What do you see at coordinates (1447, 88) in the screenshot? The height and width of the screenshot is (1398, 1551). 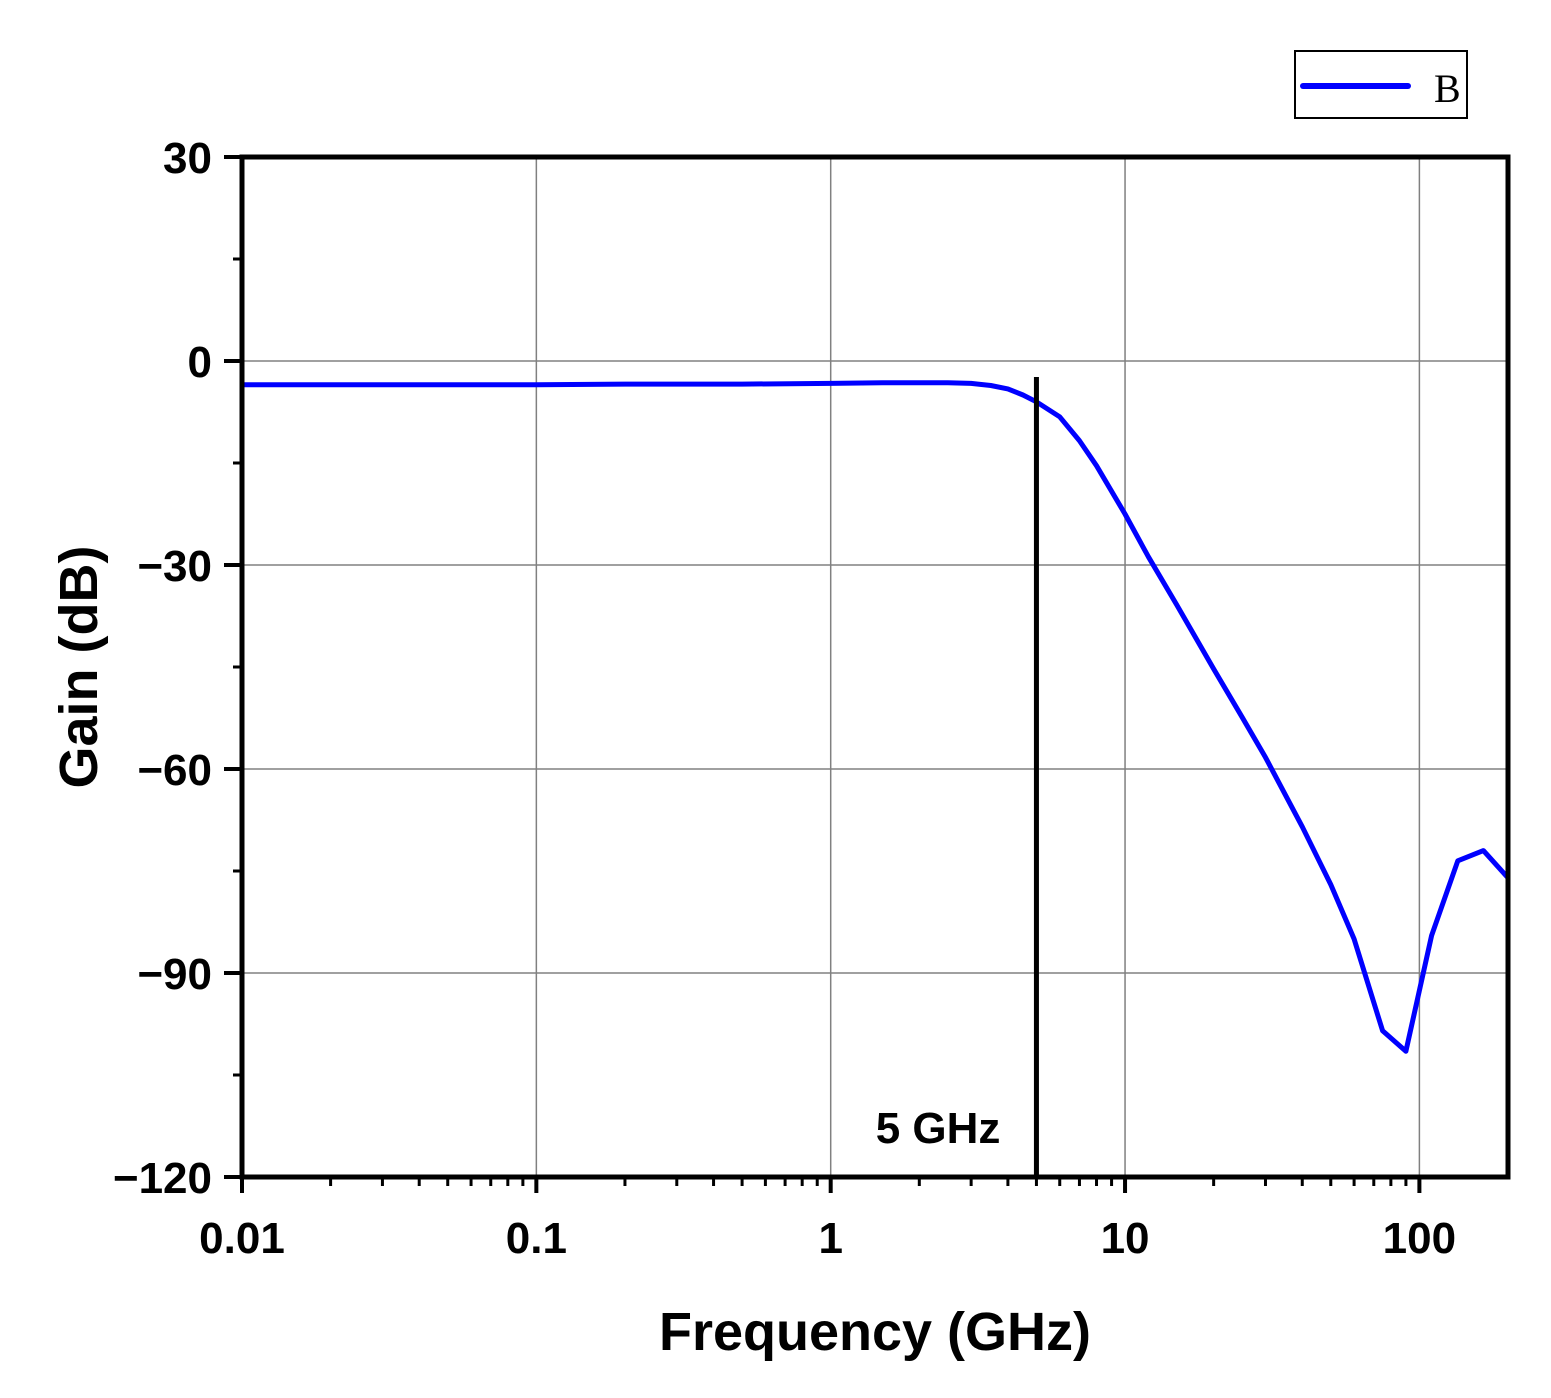 I see `legend-label-b: B` at bounding box center [1447, 88].